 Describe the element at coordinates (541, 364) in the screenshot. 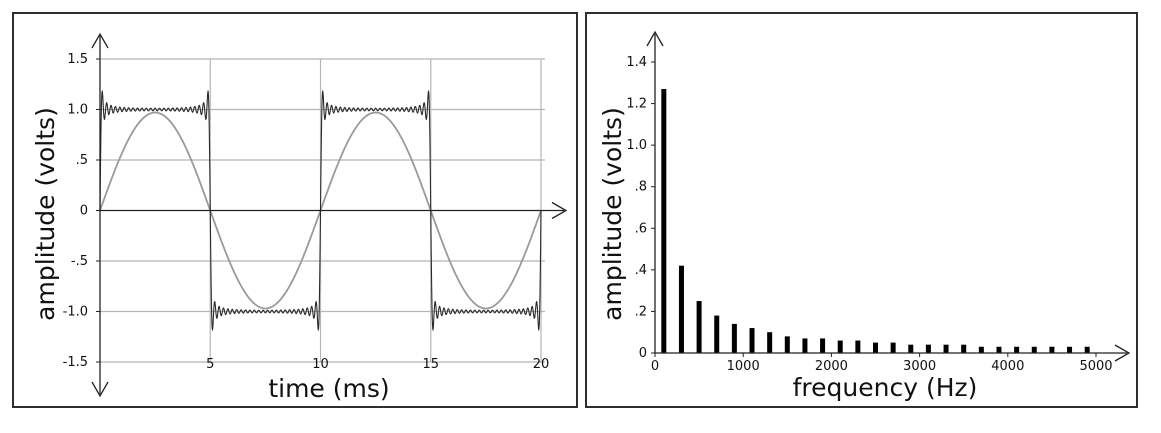

I see `x-tick-label: 20` at that location.